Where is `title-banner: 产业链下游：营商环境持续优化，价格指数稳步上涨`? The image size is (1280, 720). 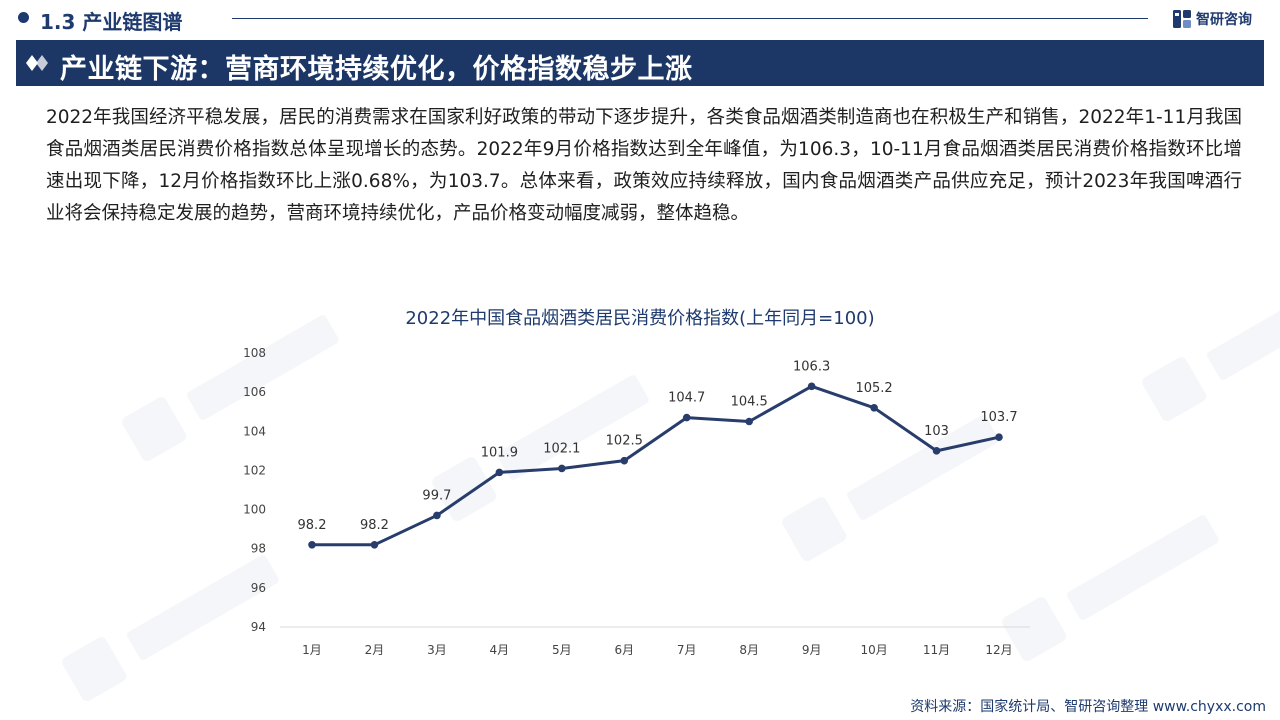
title-banner: 产业链下游：营商环境持续优化，价格指数稳步上涨 is located at coordinates (640, 63).